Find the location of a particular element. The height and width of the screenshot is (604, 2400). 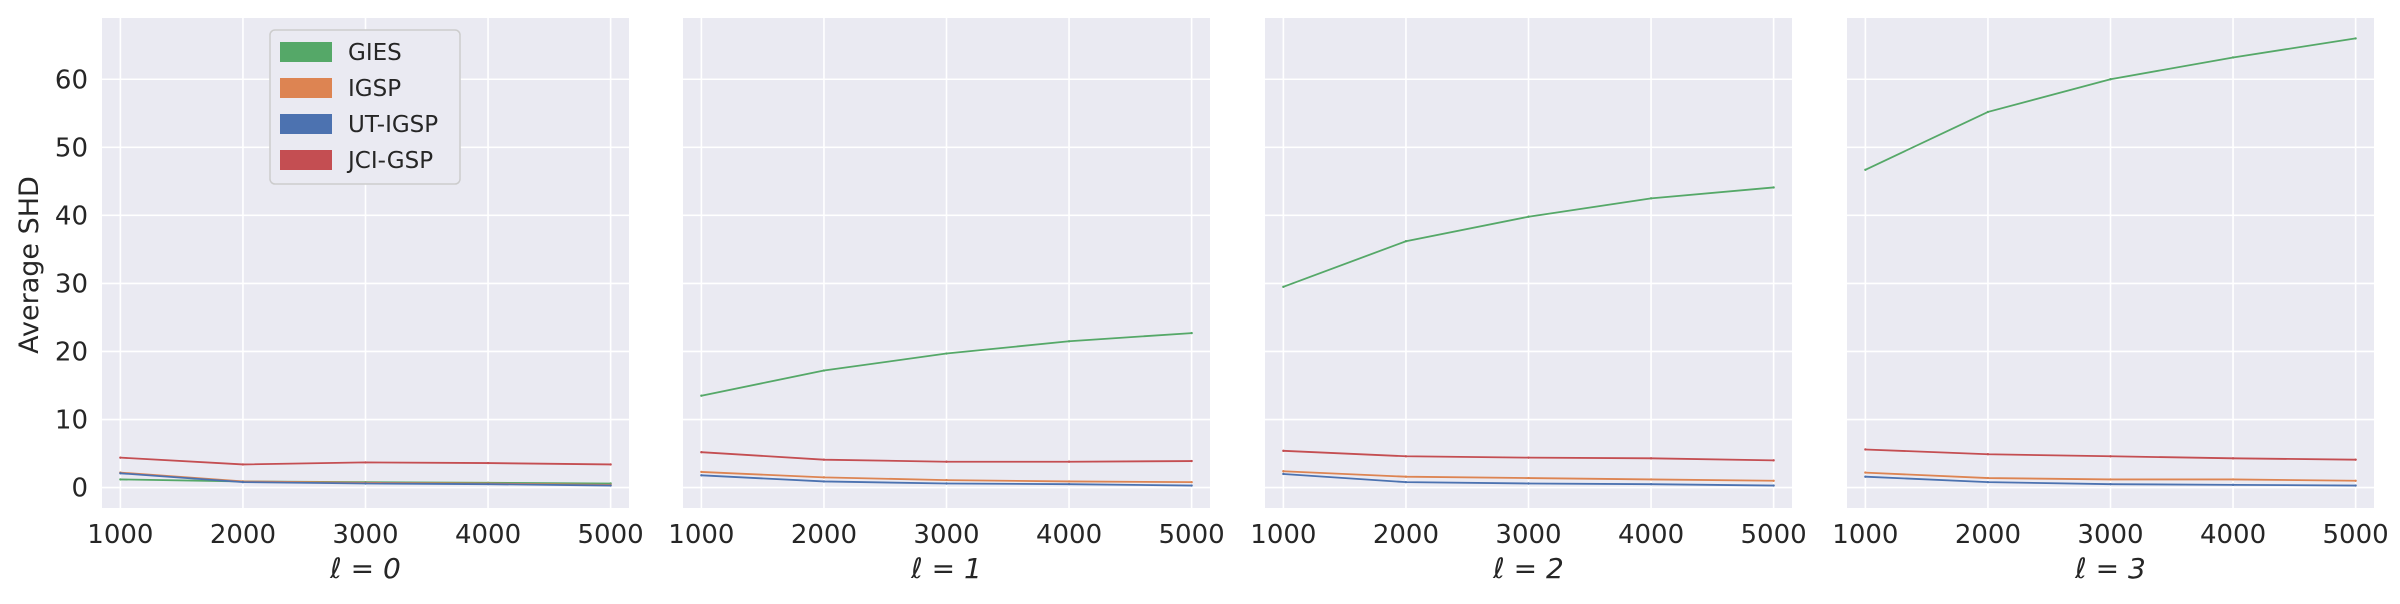

legend: GIES IGSP UT-IGSP JCI-GSP is located at coordinates (365, 107).